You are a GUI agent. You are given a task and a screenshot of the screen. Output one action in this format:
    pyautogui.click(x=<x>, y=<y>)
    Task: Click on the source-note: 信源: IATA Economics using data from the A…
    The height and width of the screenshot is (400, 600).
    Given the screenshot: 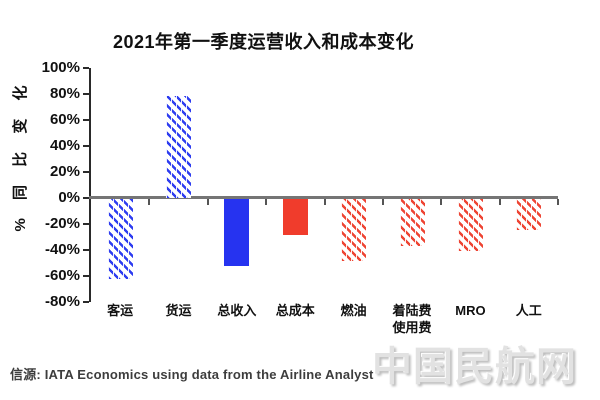 What is the action you would take?
    pyautogui.click(x=192, y=374)
    